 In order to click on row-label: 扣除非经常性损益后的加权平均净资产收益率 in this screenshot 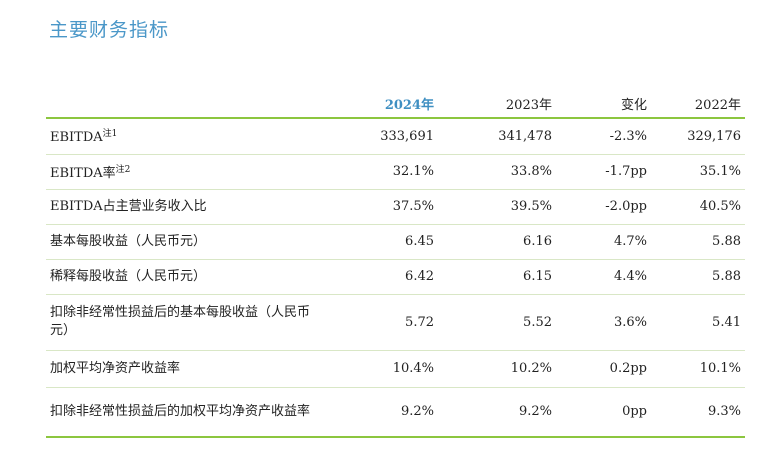, I will do `click(187, 412)`.